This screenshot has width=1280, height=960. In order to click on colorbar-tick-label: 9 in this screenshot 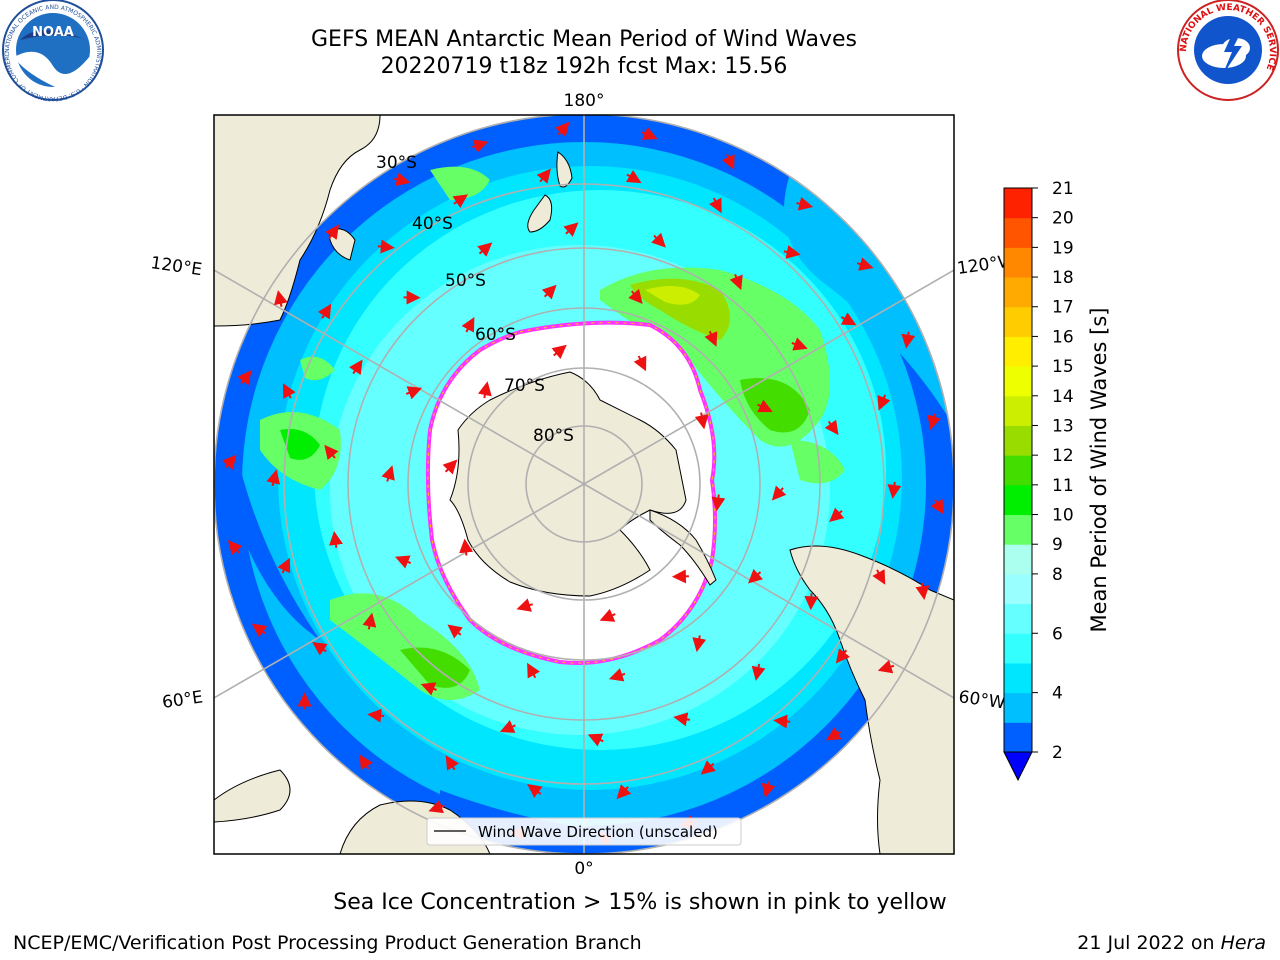, I will do `click(1057, 545)`.